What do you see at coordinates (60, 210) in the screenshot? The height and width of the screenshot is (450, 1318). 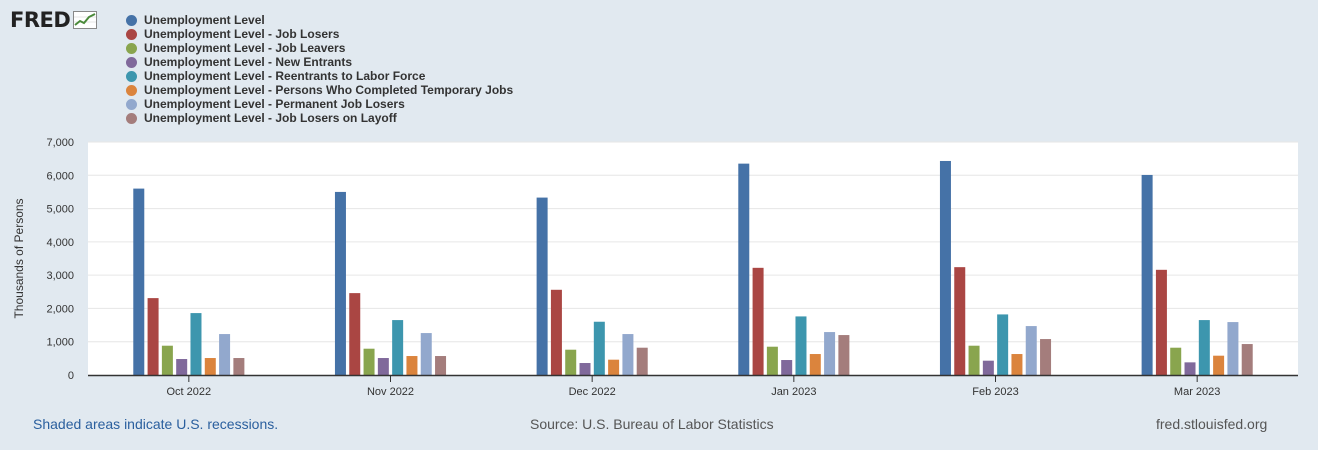 I see `y-tick-label: 5,000` at bounding box center [60, 210].